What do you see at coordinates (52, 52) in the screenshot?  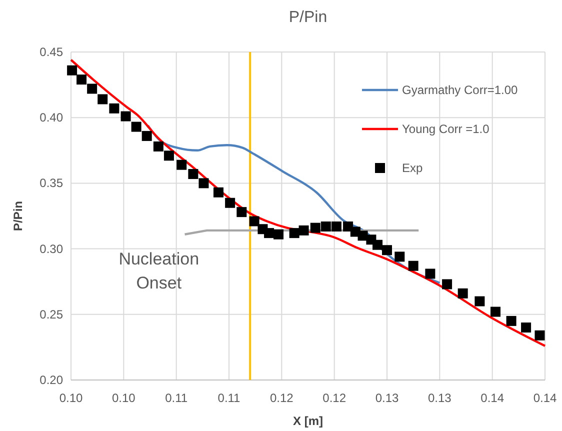 I see `y-tick-label: 0.45` at bounding box center [52, 52].